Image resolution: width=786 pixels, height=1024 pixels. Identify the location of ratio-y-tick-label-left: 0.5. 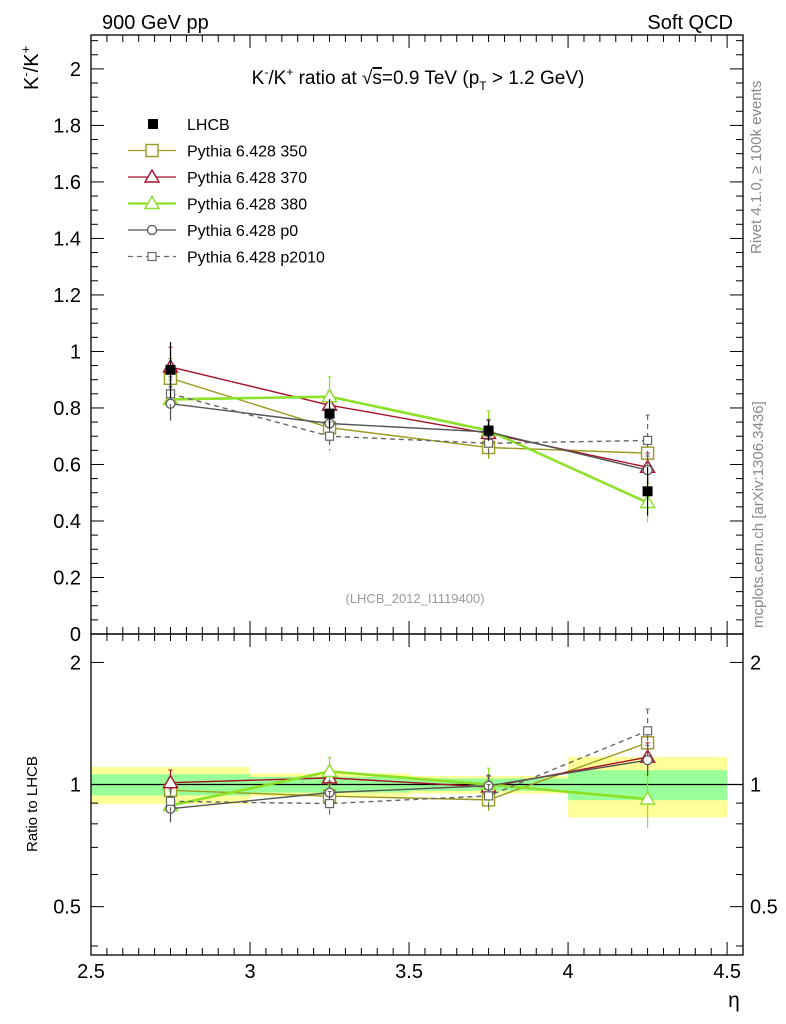
(67, 908).